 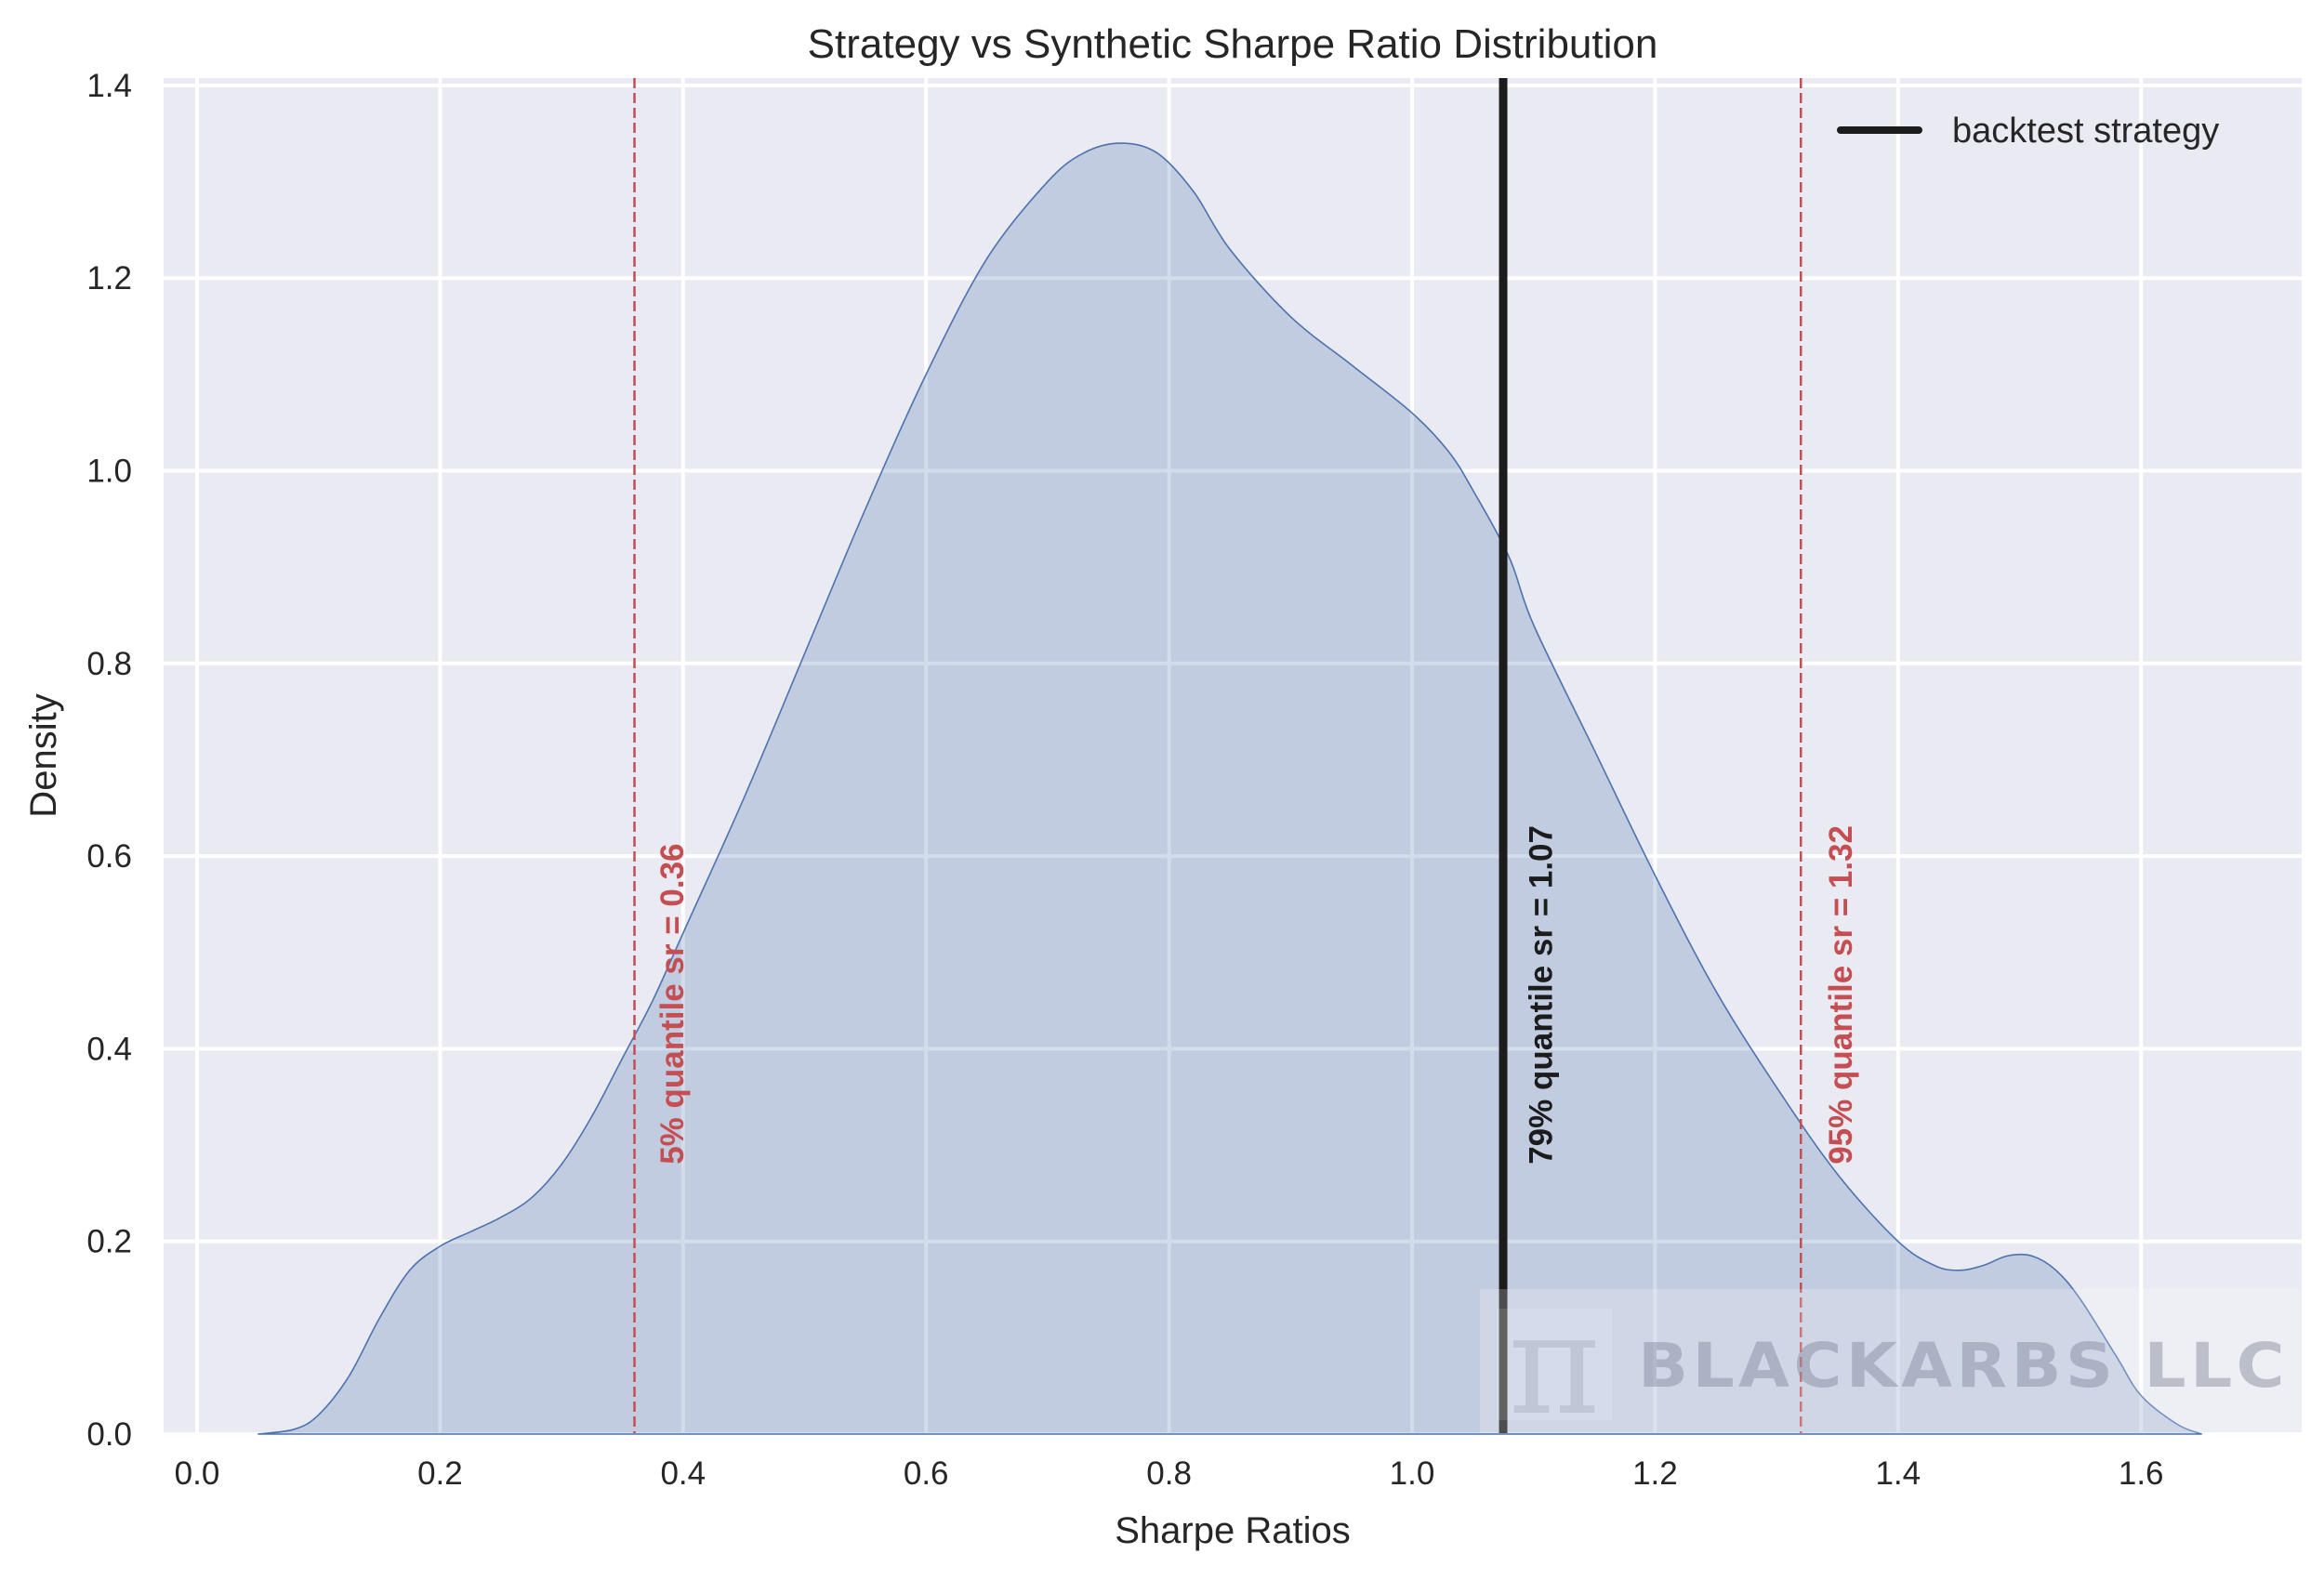 I want to click on y-axis-ticks: 0.0 0.2 0.4 0.6 0.8 1.0 1.2 1.4, so click(x=109, y=760).